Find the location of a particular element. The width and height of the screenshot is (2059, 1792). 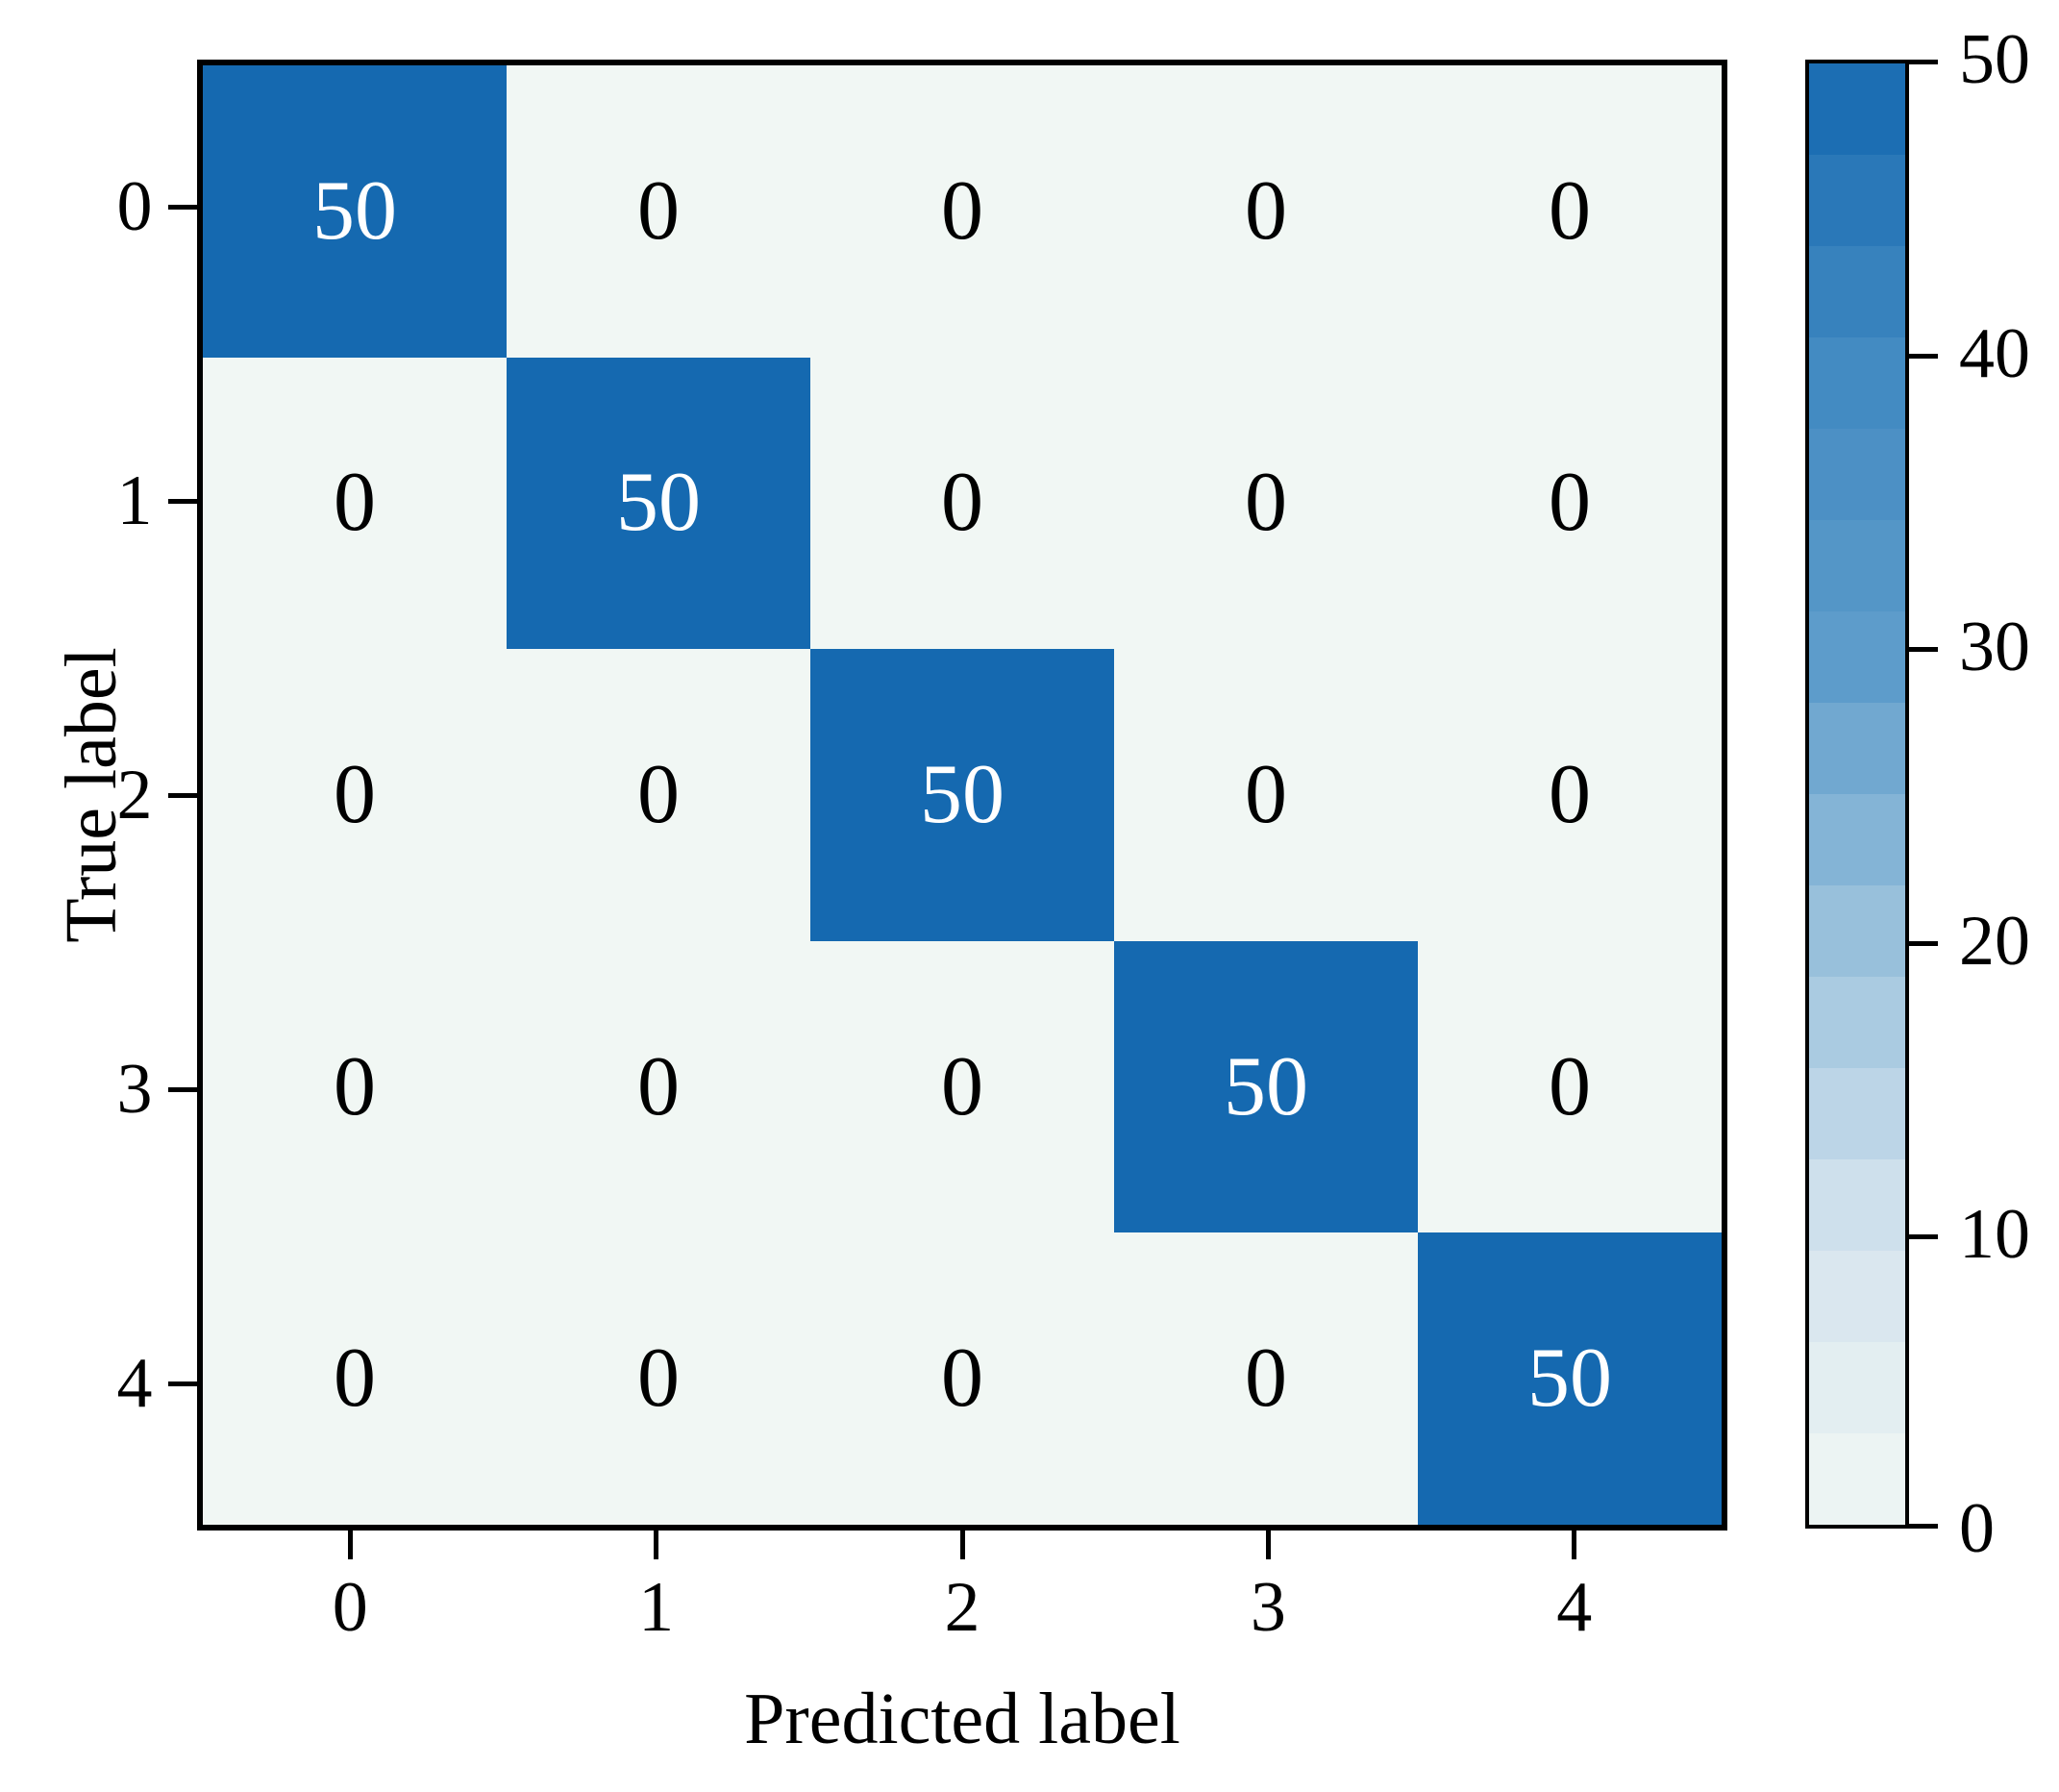

y-tick-label: 3 is located at coordinates (134, 1089).